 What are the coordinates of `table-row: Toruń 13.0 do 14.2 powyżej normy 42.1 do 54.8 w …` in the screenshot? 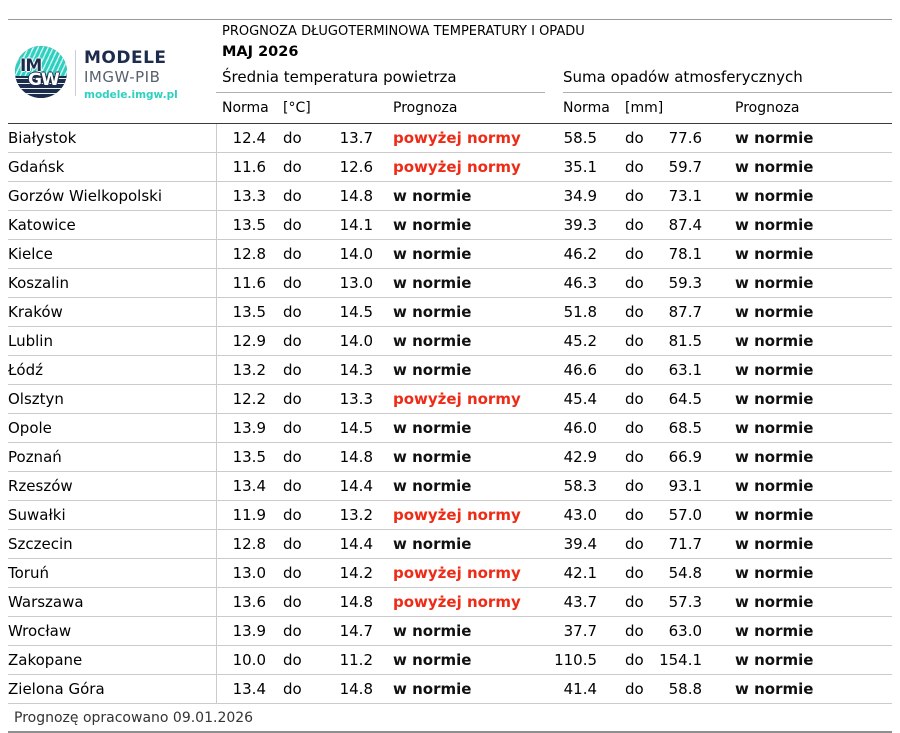 It's located at (450, 573).